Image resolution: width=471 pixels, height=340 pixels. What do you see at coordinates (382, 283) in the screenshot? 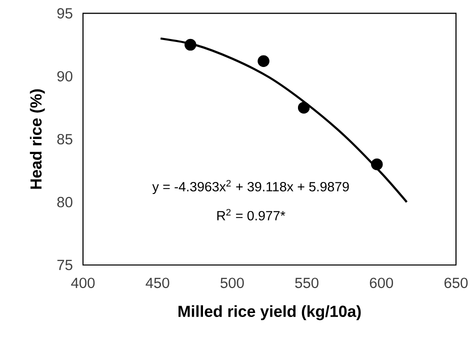
I see `x-tick-label: 600` at bounding box center [382, 283].